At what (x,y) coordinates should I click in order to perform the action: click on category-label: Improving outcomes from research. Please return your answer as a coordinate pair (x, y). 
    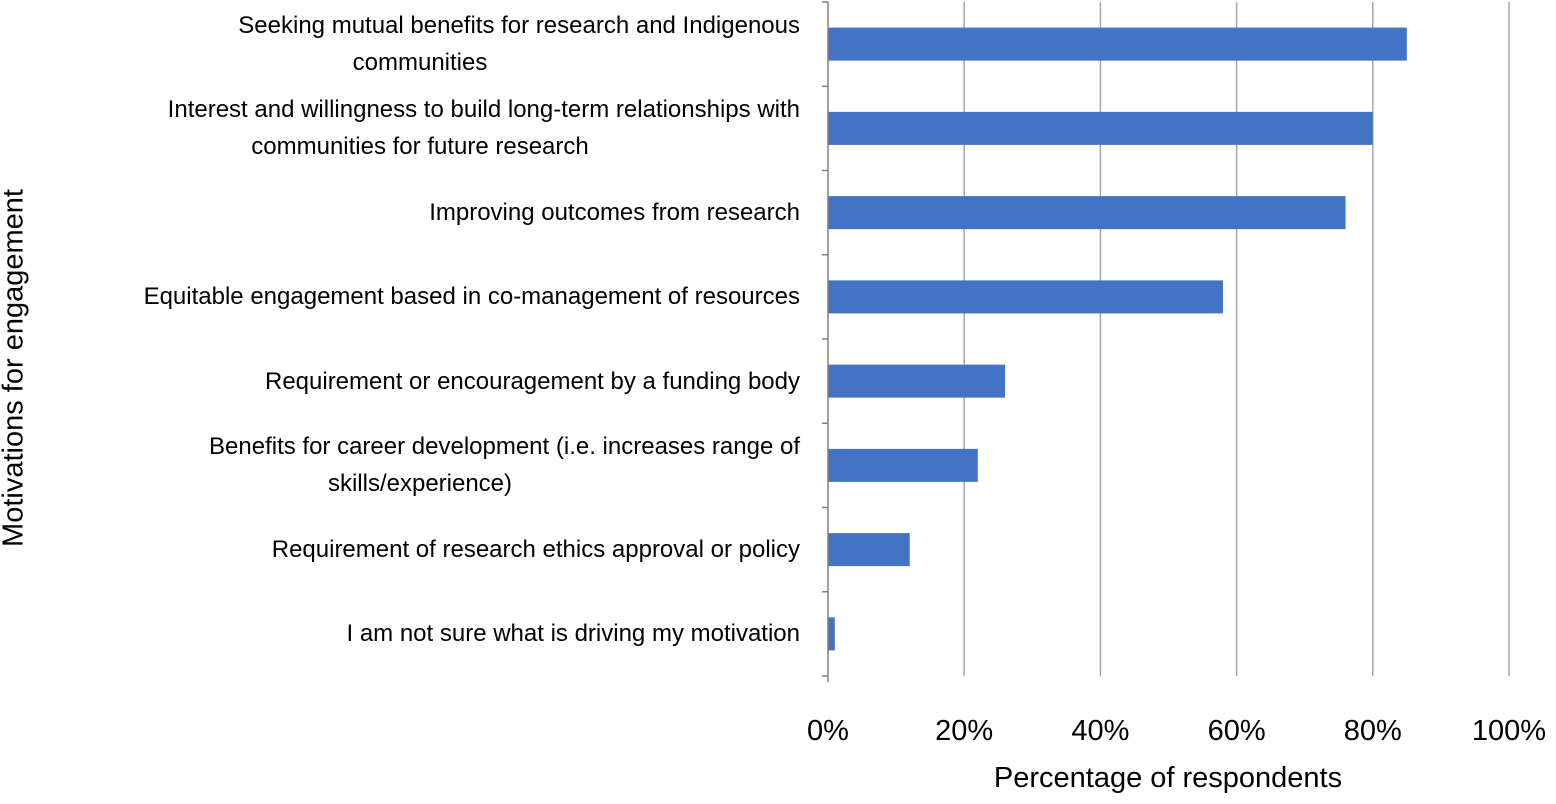
    Looking at the image, I should click on (420, 212).